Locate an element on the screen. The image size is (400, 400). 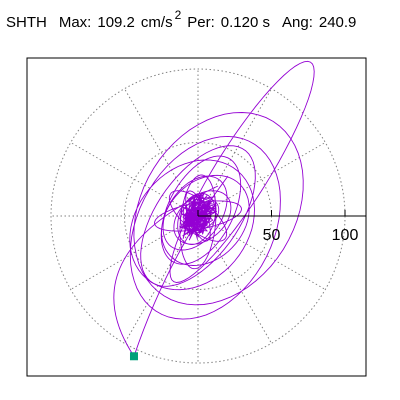
ang-label: Ang: is located at coordinates (297, 22).